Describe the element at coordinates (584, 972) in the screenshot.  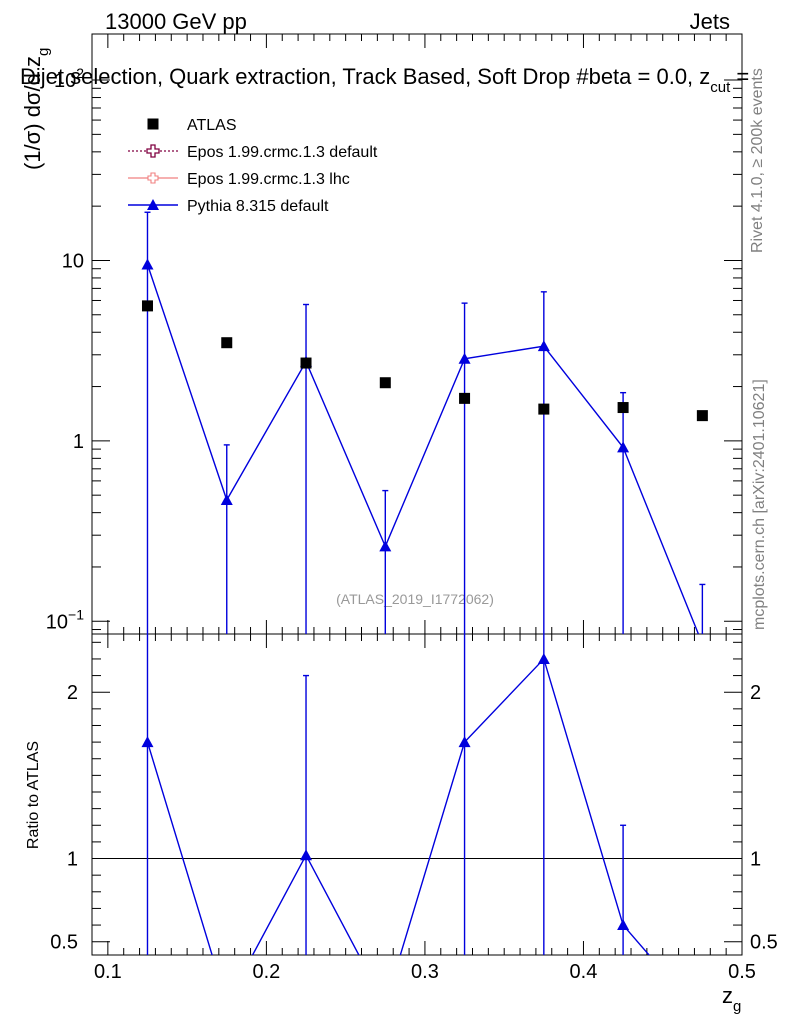
I see `x-tick-label: 0.4` at that location.